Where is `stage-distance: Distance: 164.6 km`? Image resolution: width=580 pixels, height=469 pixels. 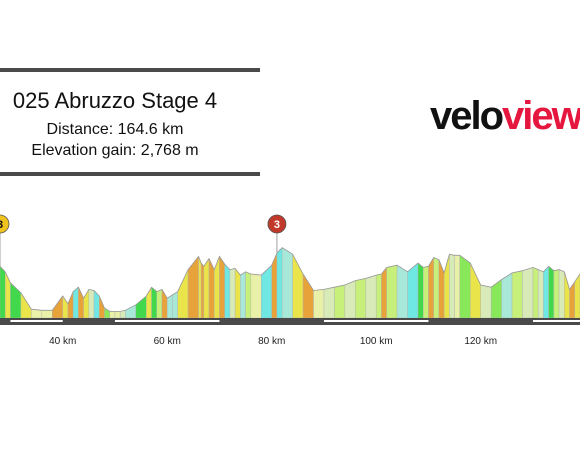
stage-distance: Distance: 164.6 km is located at coordinates (115, 129).